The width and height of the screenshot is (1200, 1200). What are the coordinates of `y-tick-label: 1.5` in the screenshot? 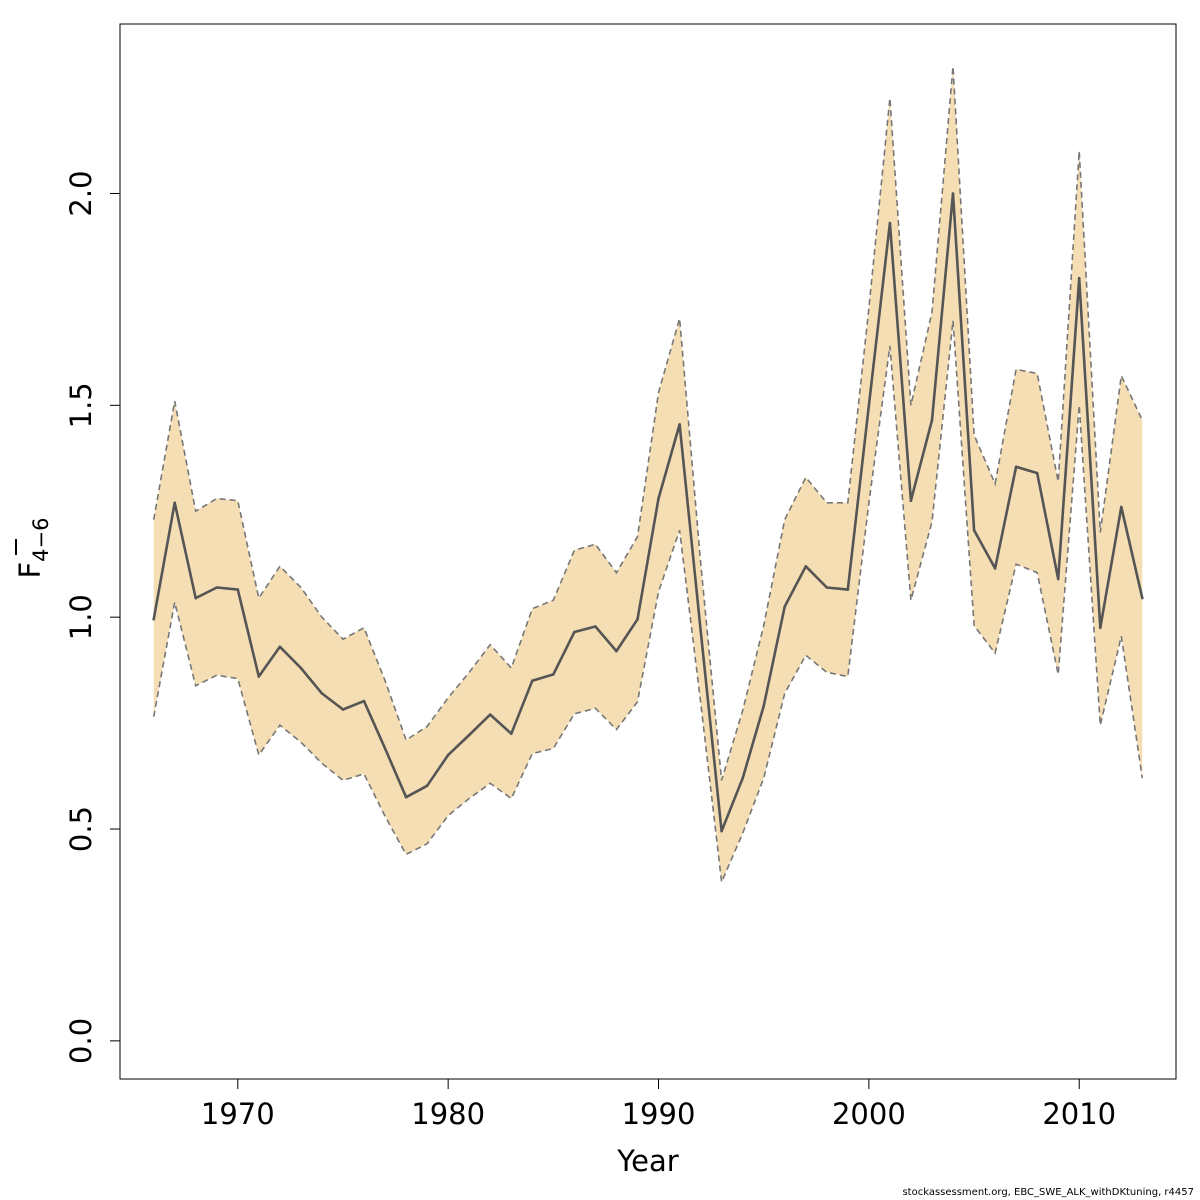 It's located at (81, 405).